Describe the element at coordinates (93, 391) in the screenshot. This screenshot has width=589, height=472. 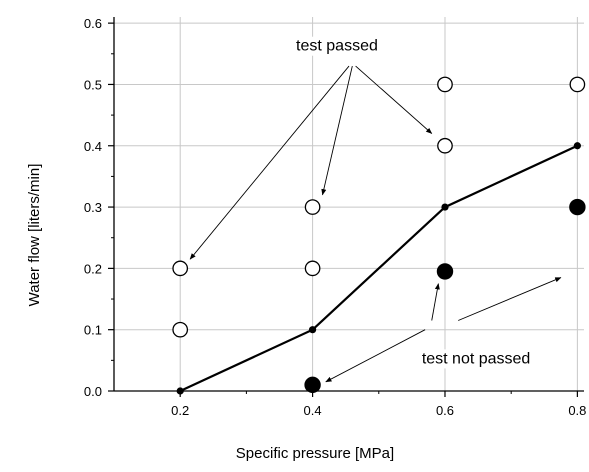
I see `y-tick-label-0: 0.0` at that location.